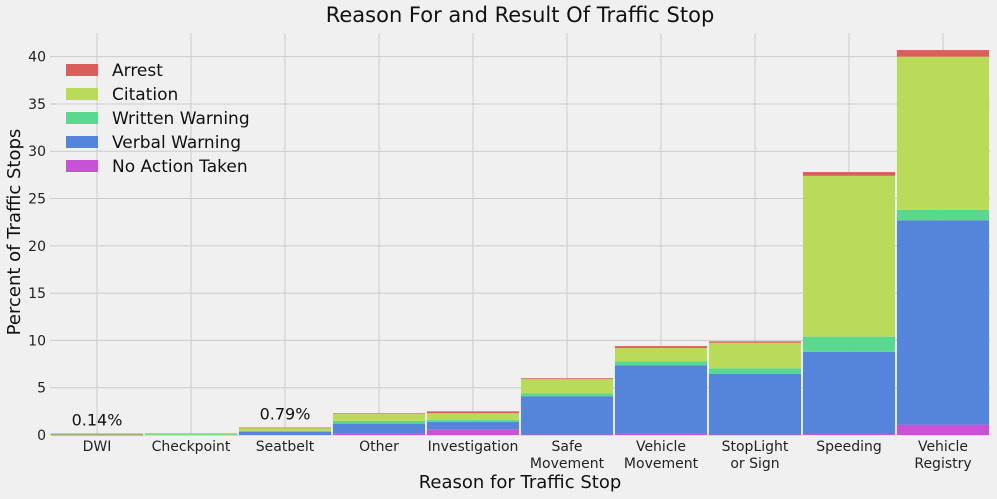 This screenshot has height=499, width=997. I want to click on y-tick-label: 5, so click(41, 389).